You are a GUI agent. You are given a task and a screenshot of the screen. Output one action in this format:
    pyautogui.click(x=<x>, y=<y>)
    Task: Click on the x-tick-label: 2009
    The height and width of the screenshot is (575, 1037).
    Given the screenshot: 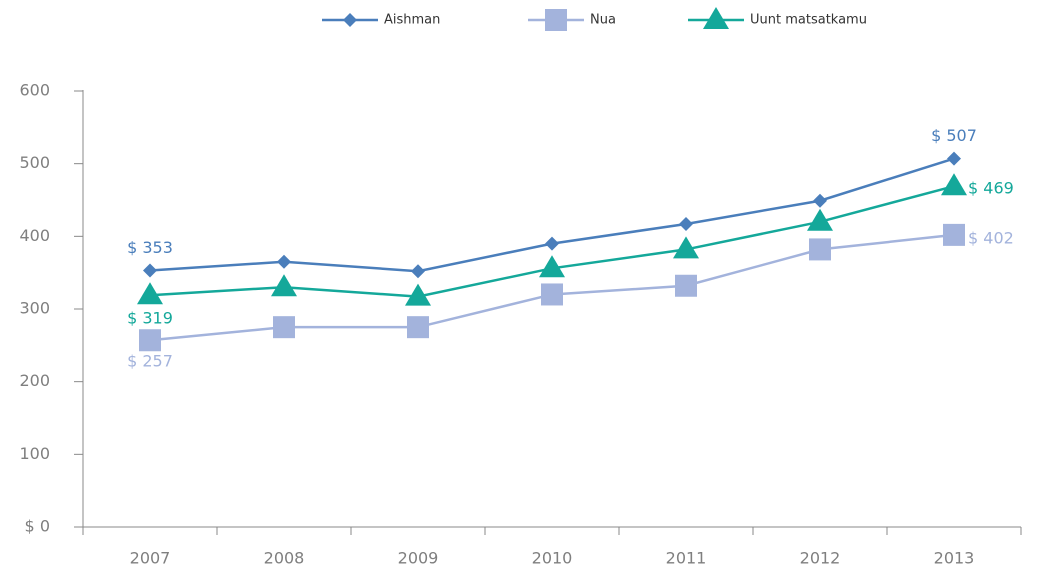 What is the action you would take?
    pyautogui.click(x=418, y=558)
    